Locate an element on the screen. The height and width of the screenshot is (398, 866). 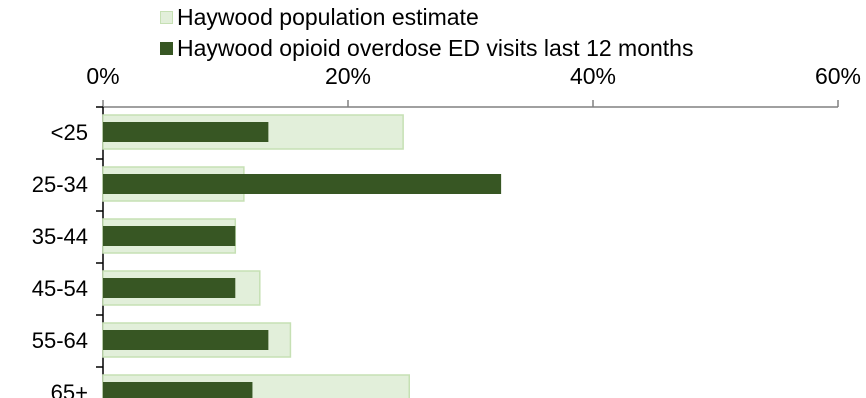
legend-item-population: Haywood population estimate is located at coordinates (319, 17).